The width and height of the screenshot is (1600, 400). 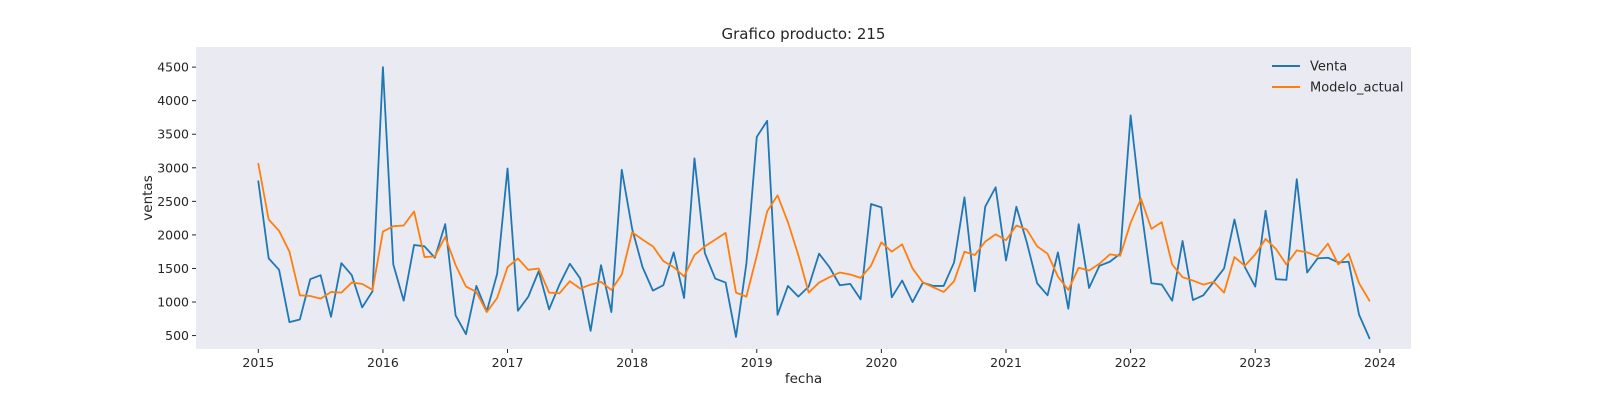 What do you see at coordinates (632, 362) in the screenshot?
I see `x-tick-label: 2018` at bounding box center [632, 362].